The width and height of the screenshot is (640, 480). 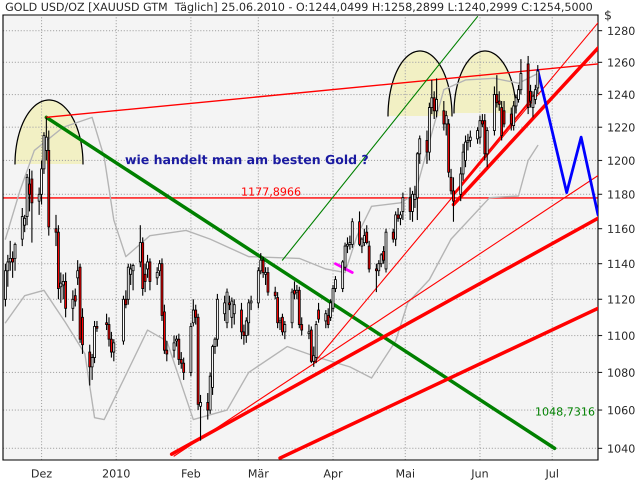 I want to click on y-tick-label: 1240, so click(x=621, y=94).